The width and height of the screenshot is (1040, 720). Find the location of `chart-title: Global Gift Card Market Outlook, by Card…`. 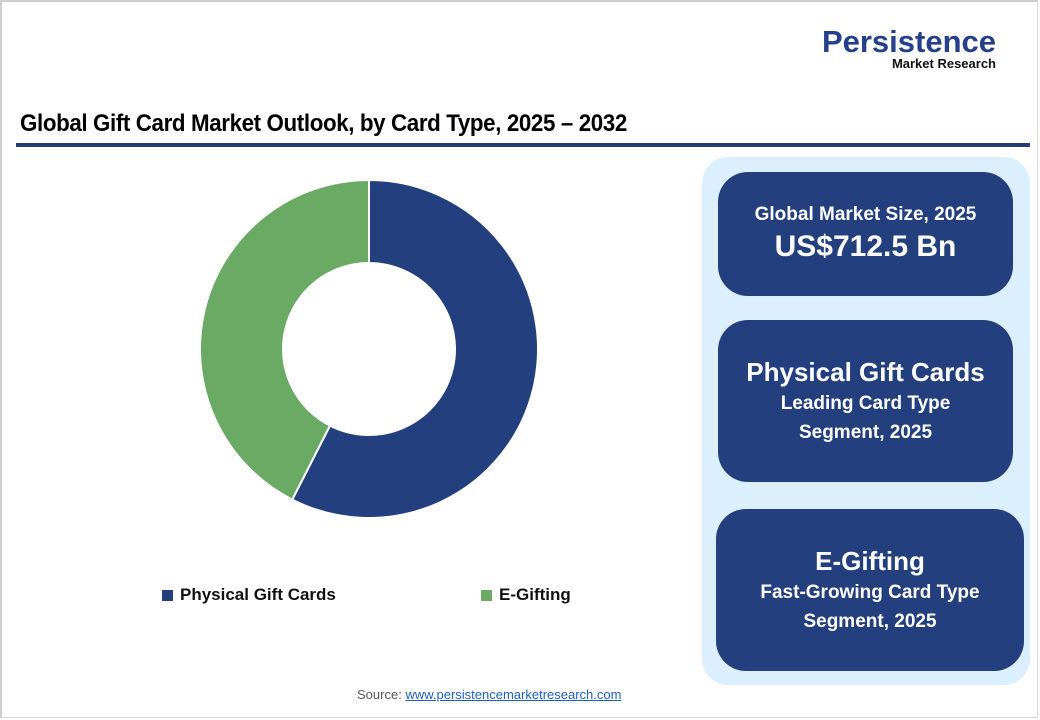

chart-title: Global Gift Card Market Outlook, by Card… is located at coordinates (323, 123).